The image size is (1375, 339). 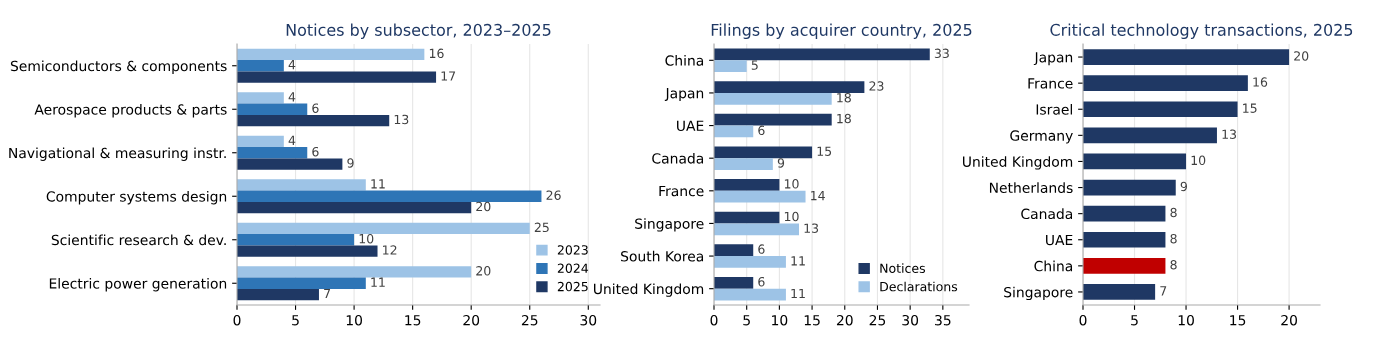 I want to click on data-label: 18, so click(x=844, y=97).